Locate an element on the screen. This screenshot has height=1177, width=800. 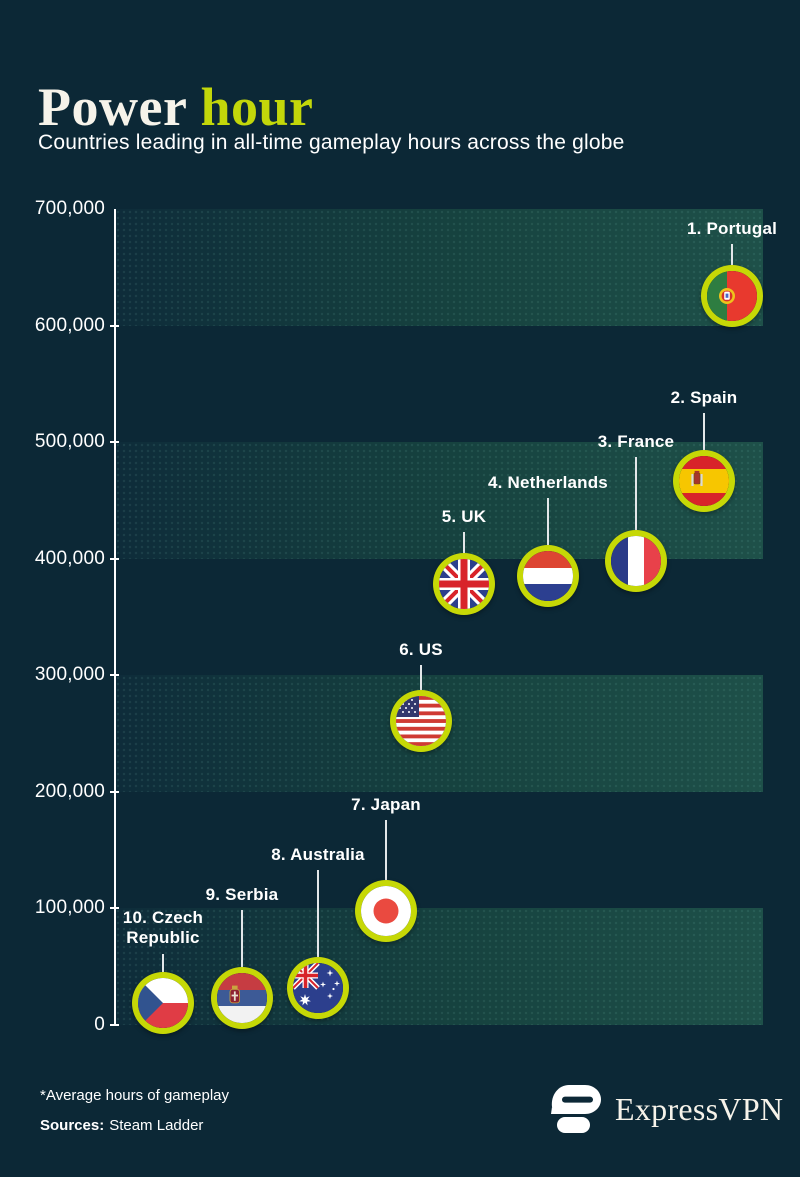
point-label-line: 2. Spain is located at coordinates (704, 397).